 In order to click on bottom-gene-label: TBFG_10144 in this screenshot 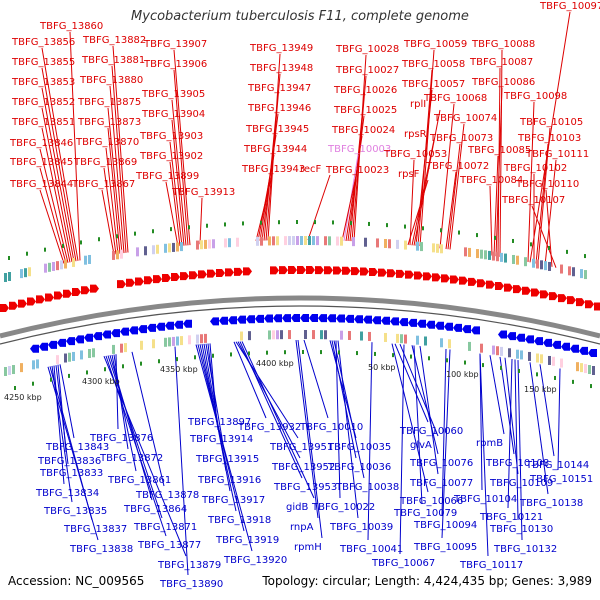, I will do `click(557, 465)`.